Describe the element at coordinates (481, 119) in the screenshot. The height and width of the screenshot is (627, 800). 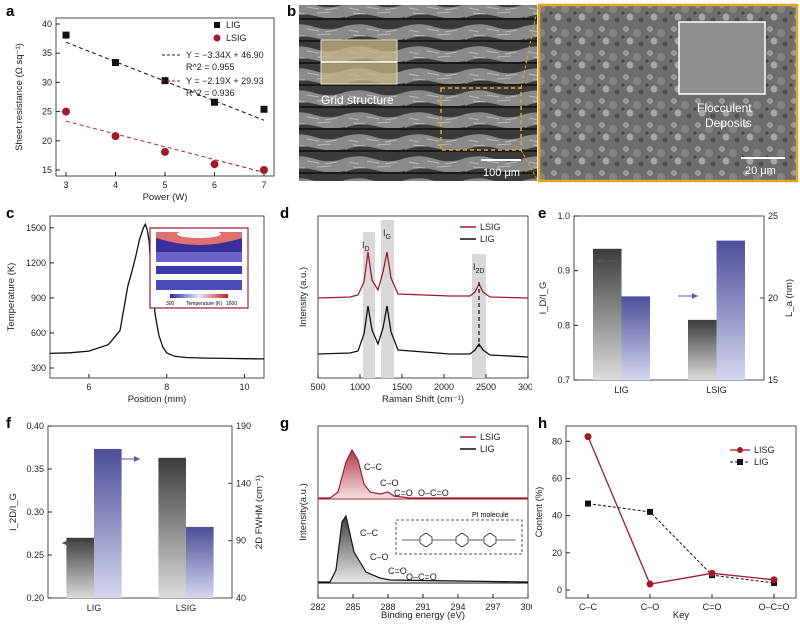
I see `zoom-region-box` at that location.